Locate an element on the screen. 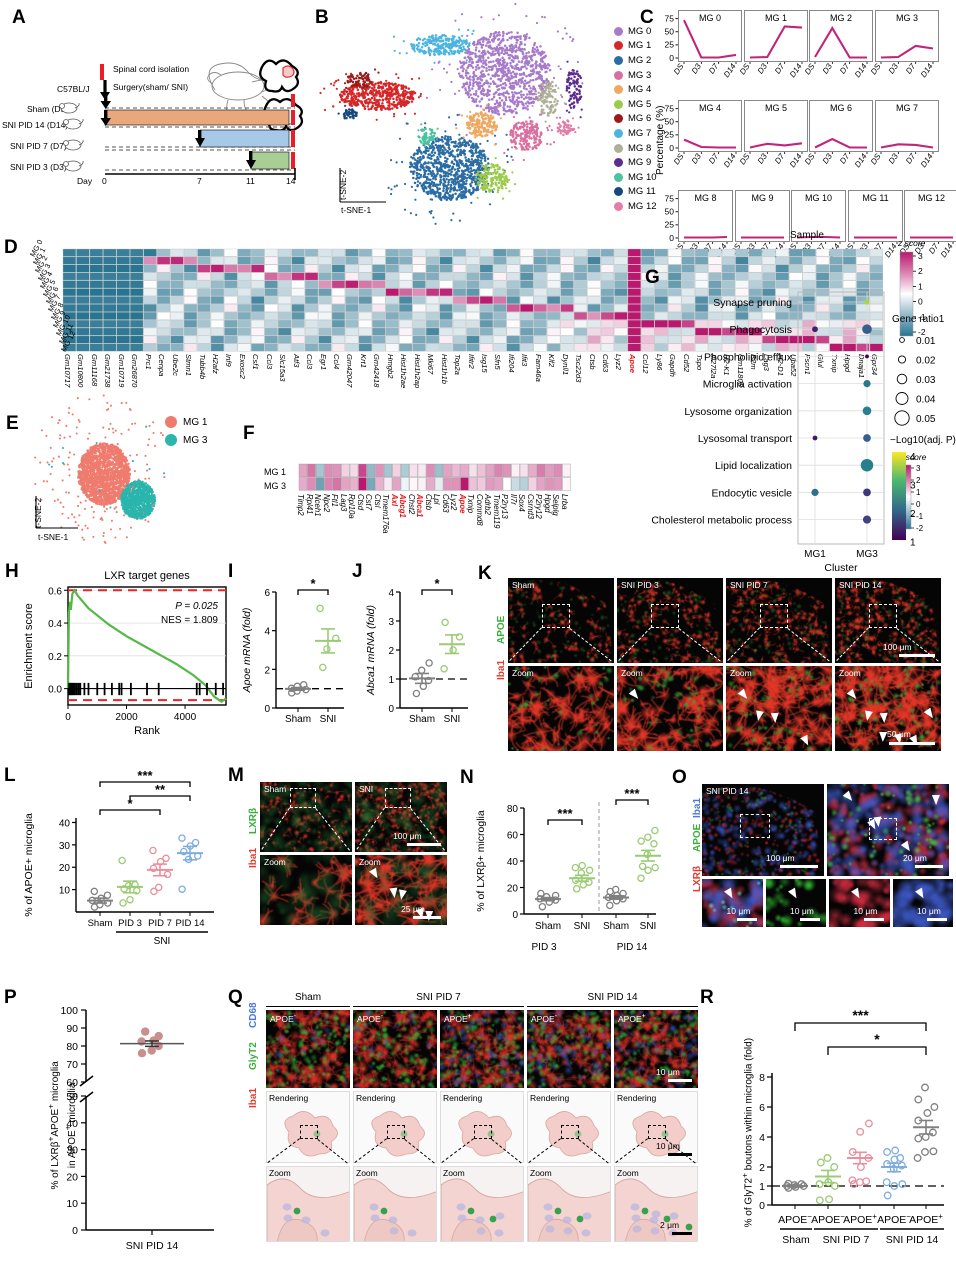 This screenshot has height=1271, width=956. panel-d-col-label: Gm10800 is located at coordinates (81, 371).